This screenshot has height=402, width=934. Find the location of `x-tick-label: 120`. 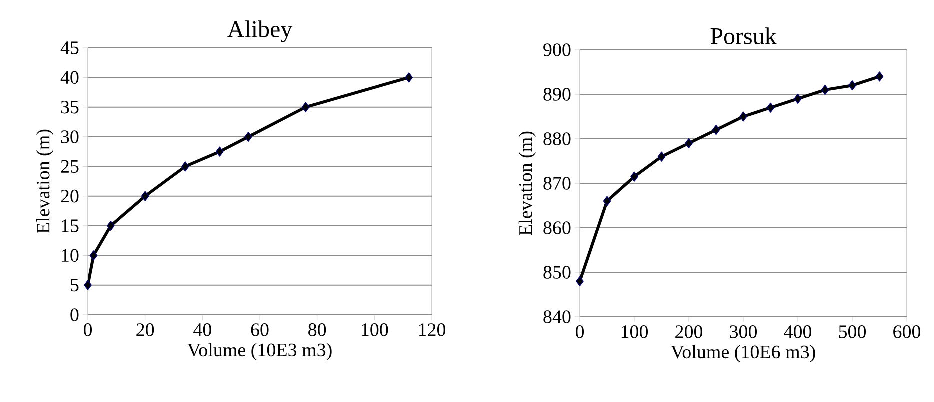

x-tick-label: 120 is located at coordinates (432, 330).